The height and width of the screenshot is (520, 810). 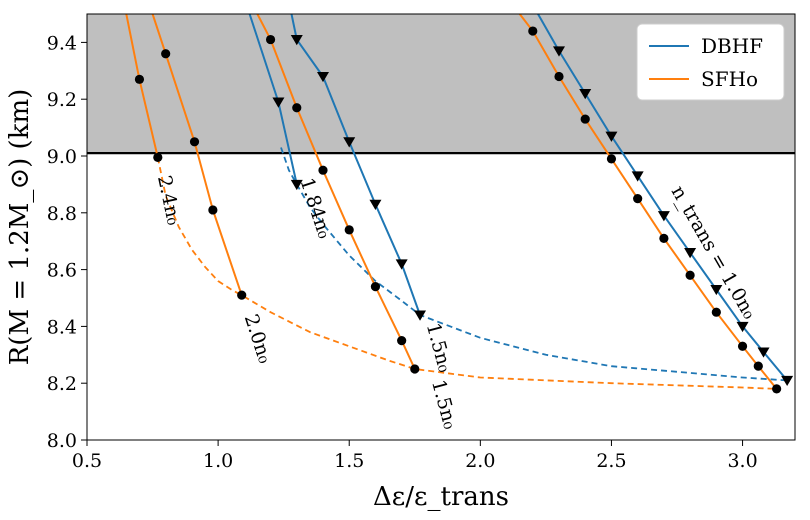 What do you see at coordinates (732, 46) in the screenshot?
I see `legend-label-dbhf: DBHF` at bounding box center [732, 46].